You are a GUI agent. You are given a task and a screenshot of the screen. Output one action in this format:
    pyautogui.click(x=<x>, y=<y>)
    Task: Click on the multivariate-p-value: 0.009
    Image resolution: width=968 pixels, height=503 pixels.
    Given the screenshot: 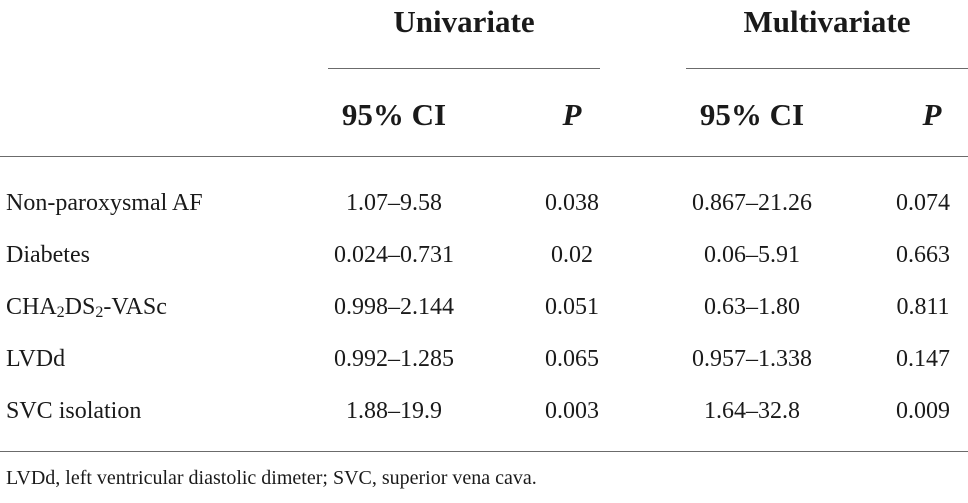 What is the action you would take?
    pyautogui.click(x=923, y=411)
    